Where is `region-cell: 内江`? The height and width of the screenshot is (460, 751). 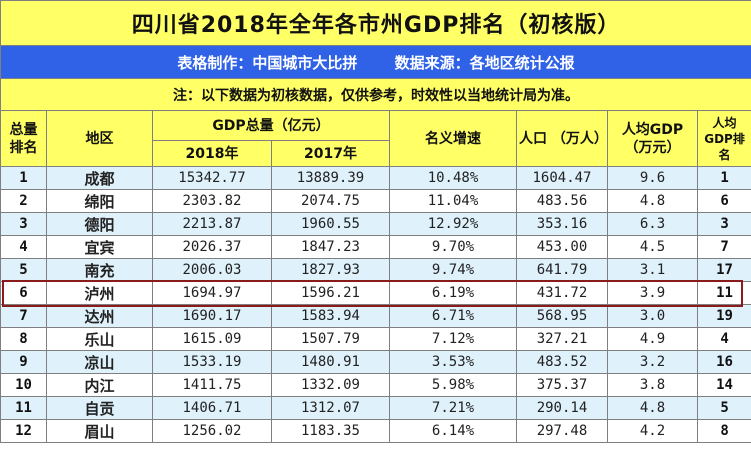 region-cell: 内江 is located at coordinates (99, 385).